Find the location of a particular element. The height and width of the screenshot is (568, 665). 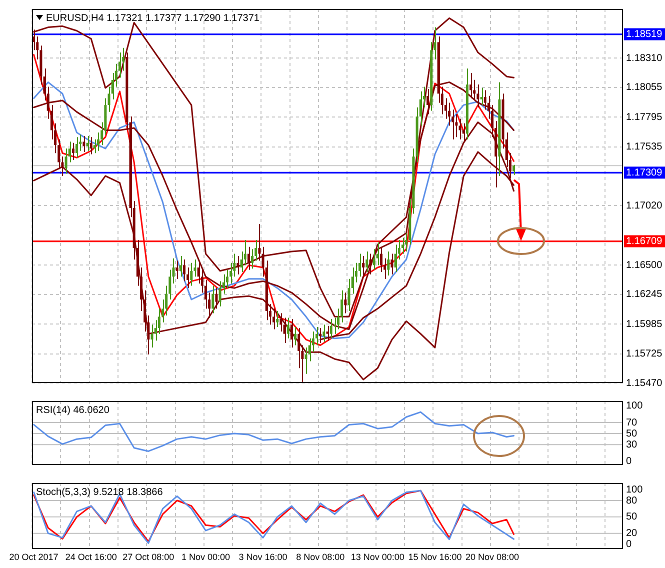

x-tick-label: 20 Oct 2017 is located at coordinates (33, 557).